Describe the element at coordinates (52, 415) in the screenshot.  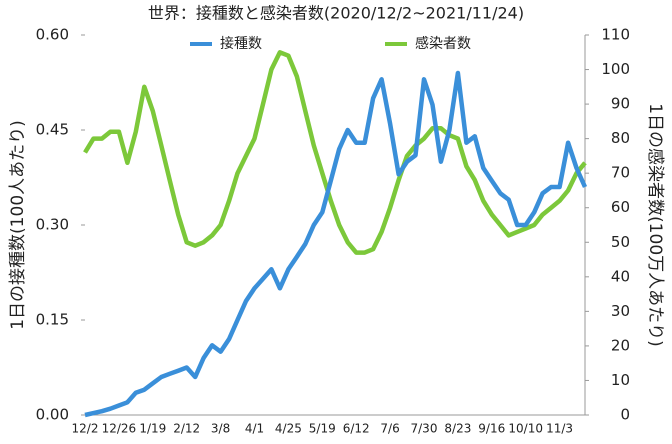
I see `y-tick-label: 0.00` at that location.